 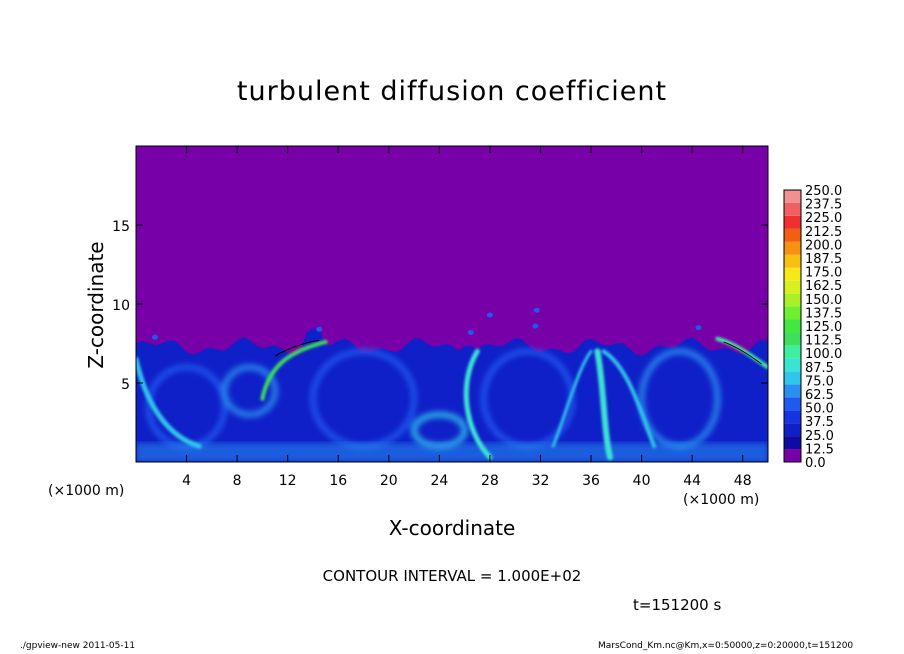 I want to click on colorbar-label: 250.0, so click(x=823, y=191).